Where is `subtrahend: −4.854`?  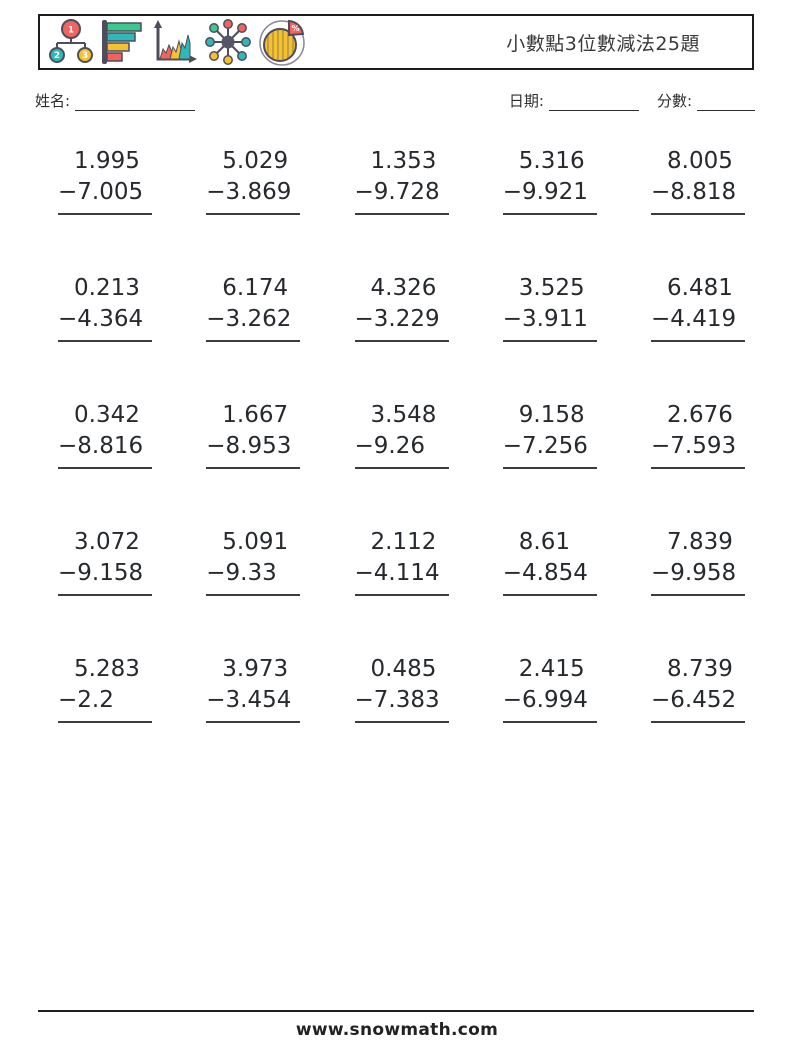
subtrahend: −4.854 is located at coordinates (545, 573).